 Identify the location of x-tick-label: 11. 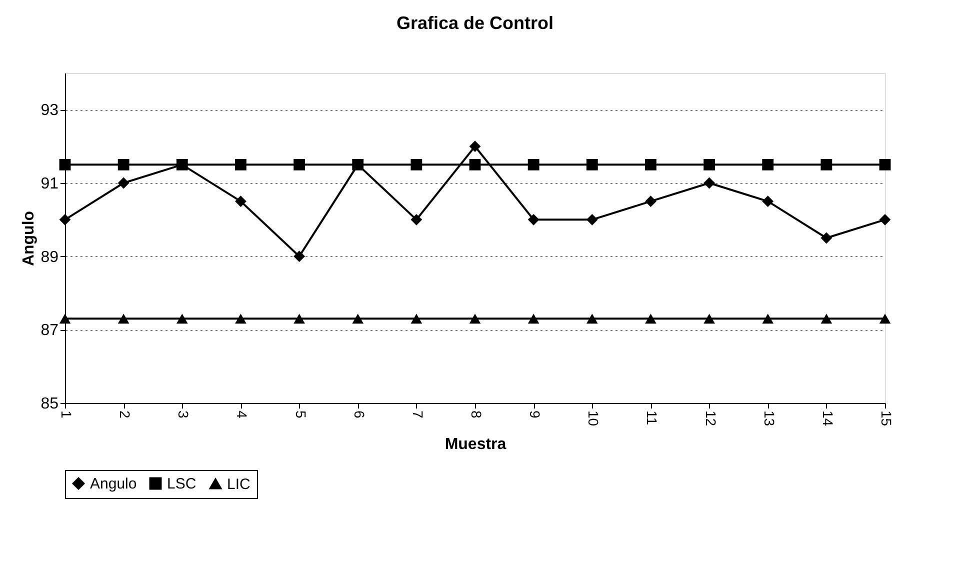
(652, 418).